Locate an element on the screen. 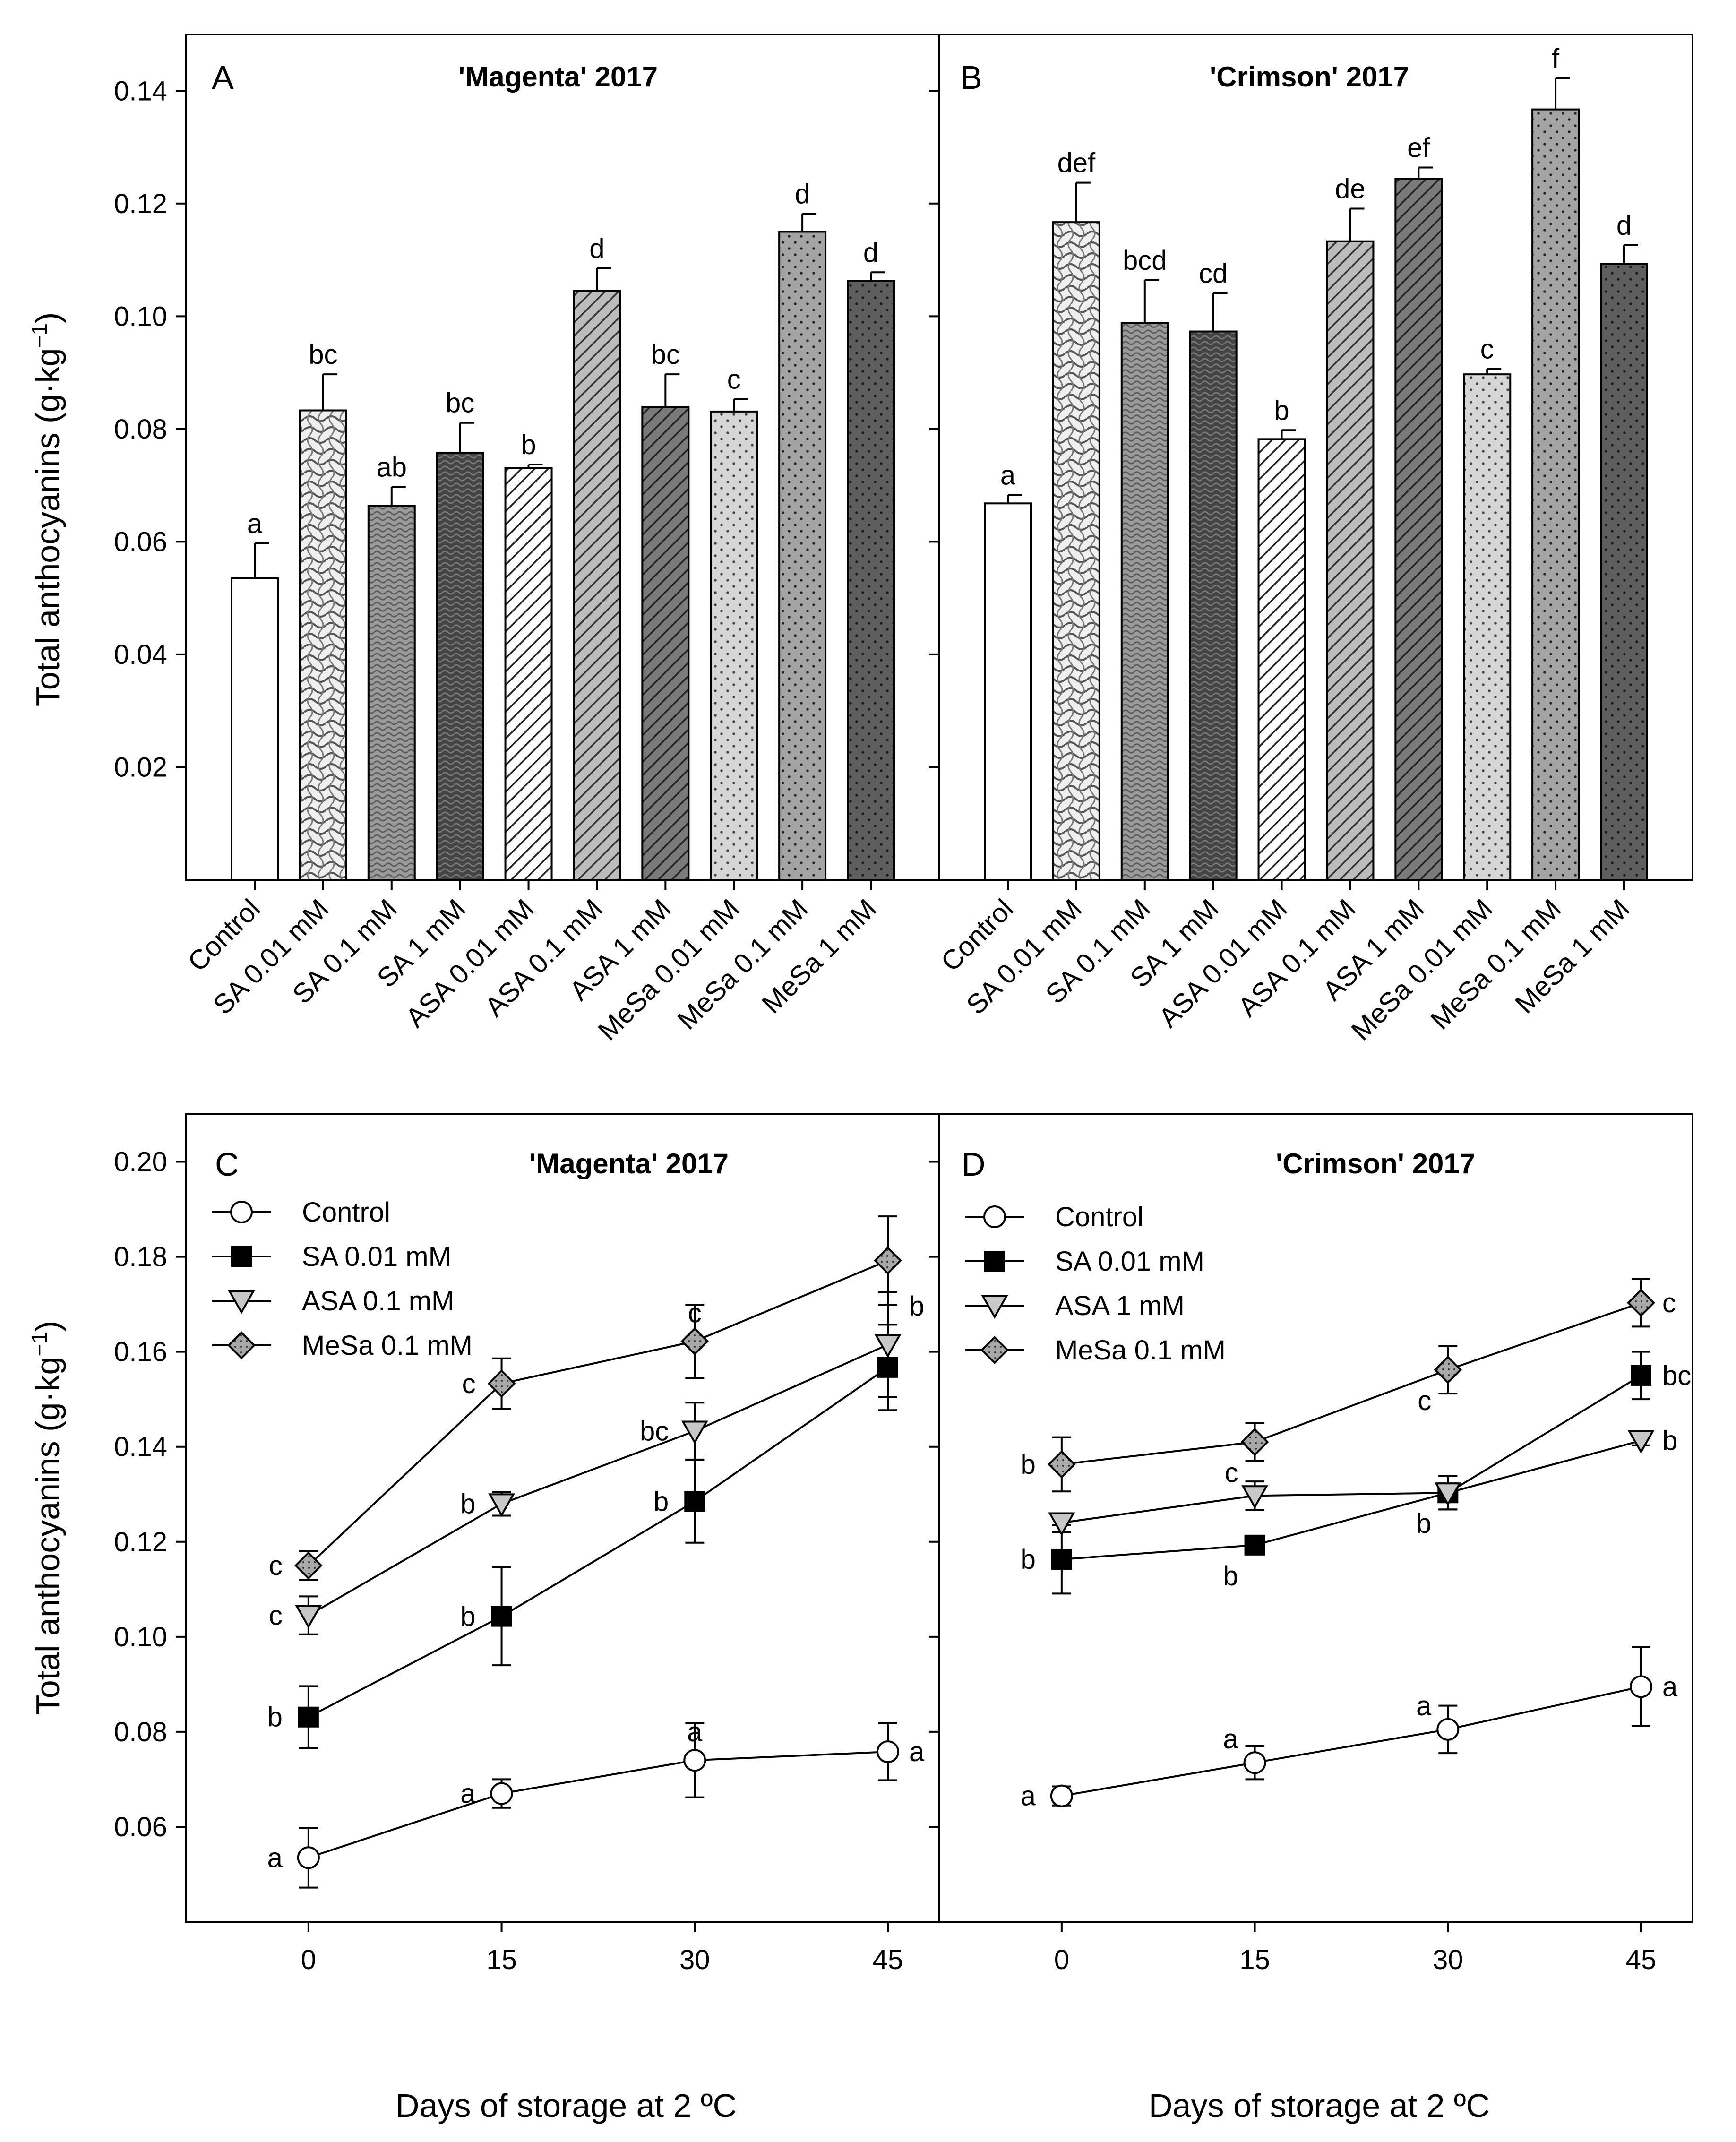  y-axis-label-top: Total anthocyanins (g·kg−1) is located at coordinates (46, 510).